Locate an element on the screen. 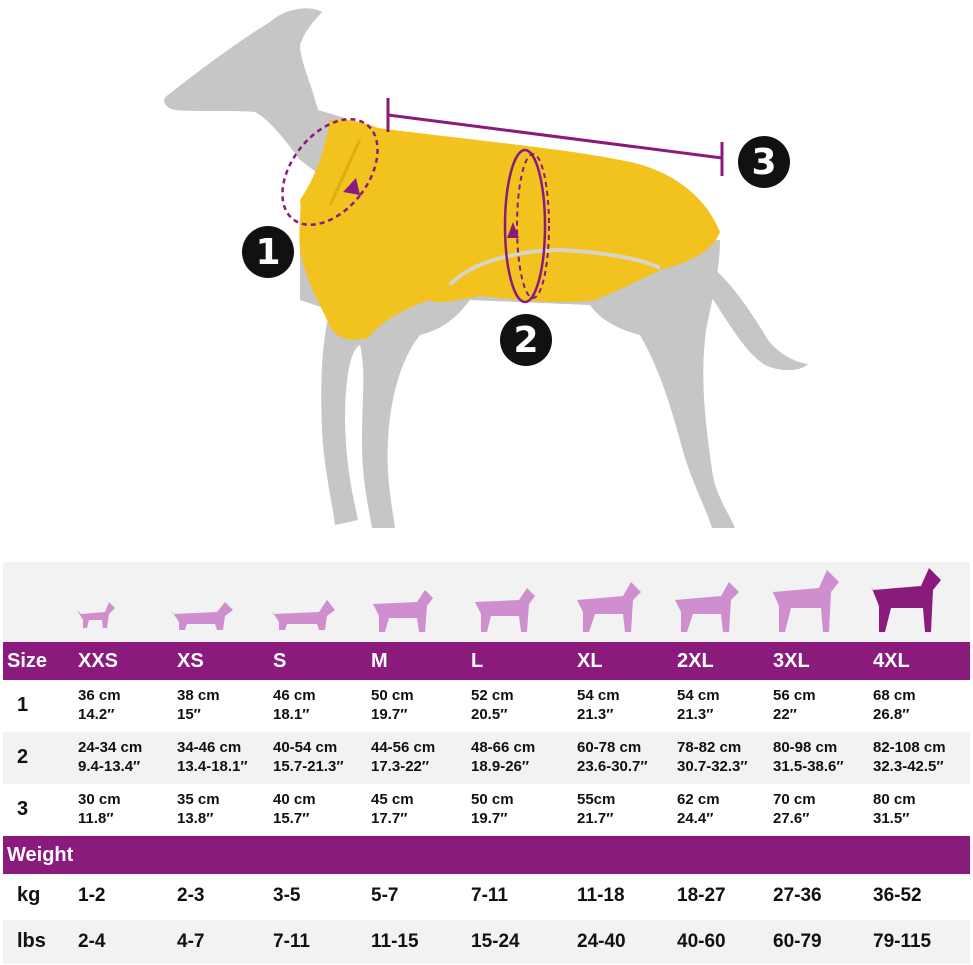 This screenshot has height=965, width=973. cell-imperial: 15.7-21.3″ is located at coordinates (308, 766).